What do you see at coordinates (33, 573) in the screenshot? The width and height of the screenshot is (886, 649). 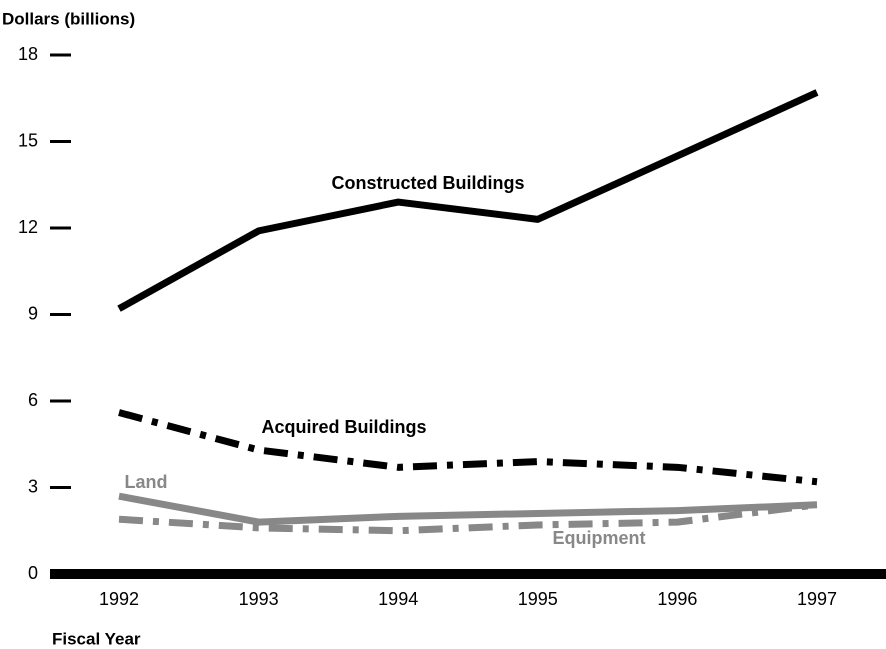 I see `y-tick-label: 0` at bounding box center [33, 573].